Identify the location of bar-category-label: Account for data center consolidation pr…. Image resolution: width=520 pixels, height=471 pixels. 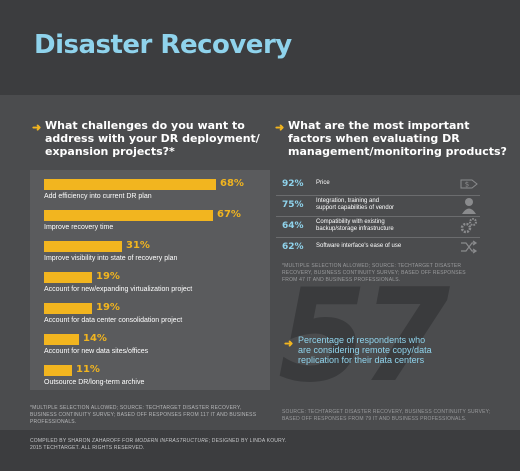
(113, 320).